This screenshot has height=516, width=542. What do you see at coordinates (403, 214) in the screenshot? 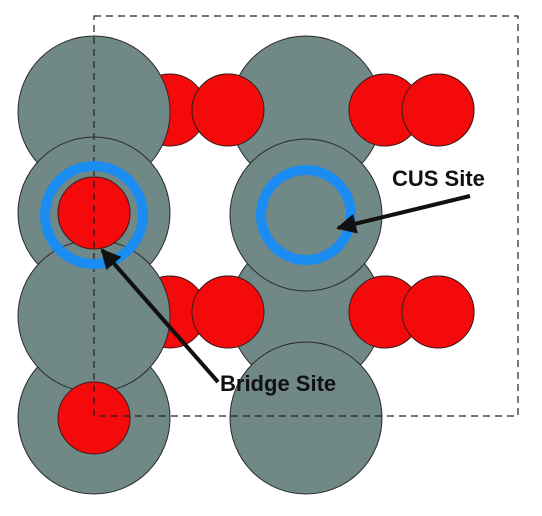
I see `cus-arrow` at bounding box center [403, 214].